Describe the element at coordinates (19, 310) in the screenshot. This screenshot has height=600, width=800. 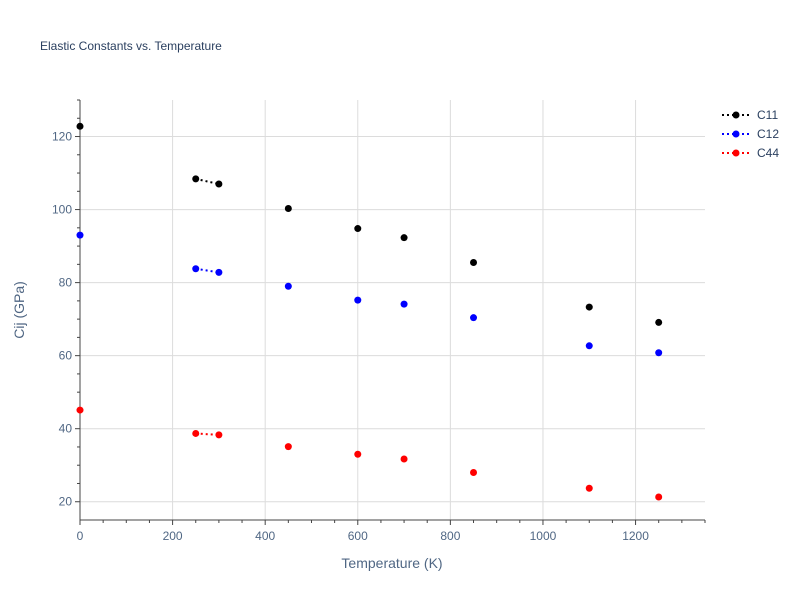
I see `y-axis-label: Cij (GPa)` at that location.